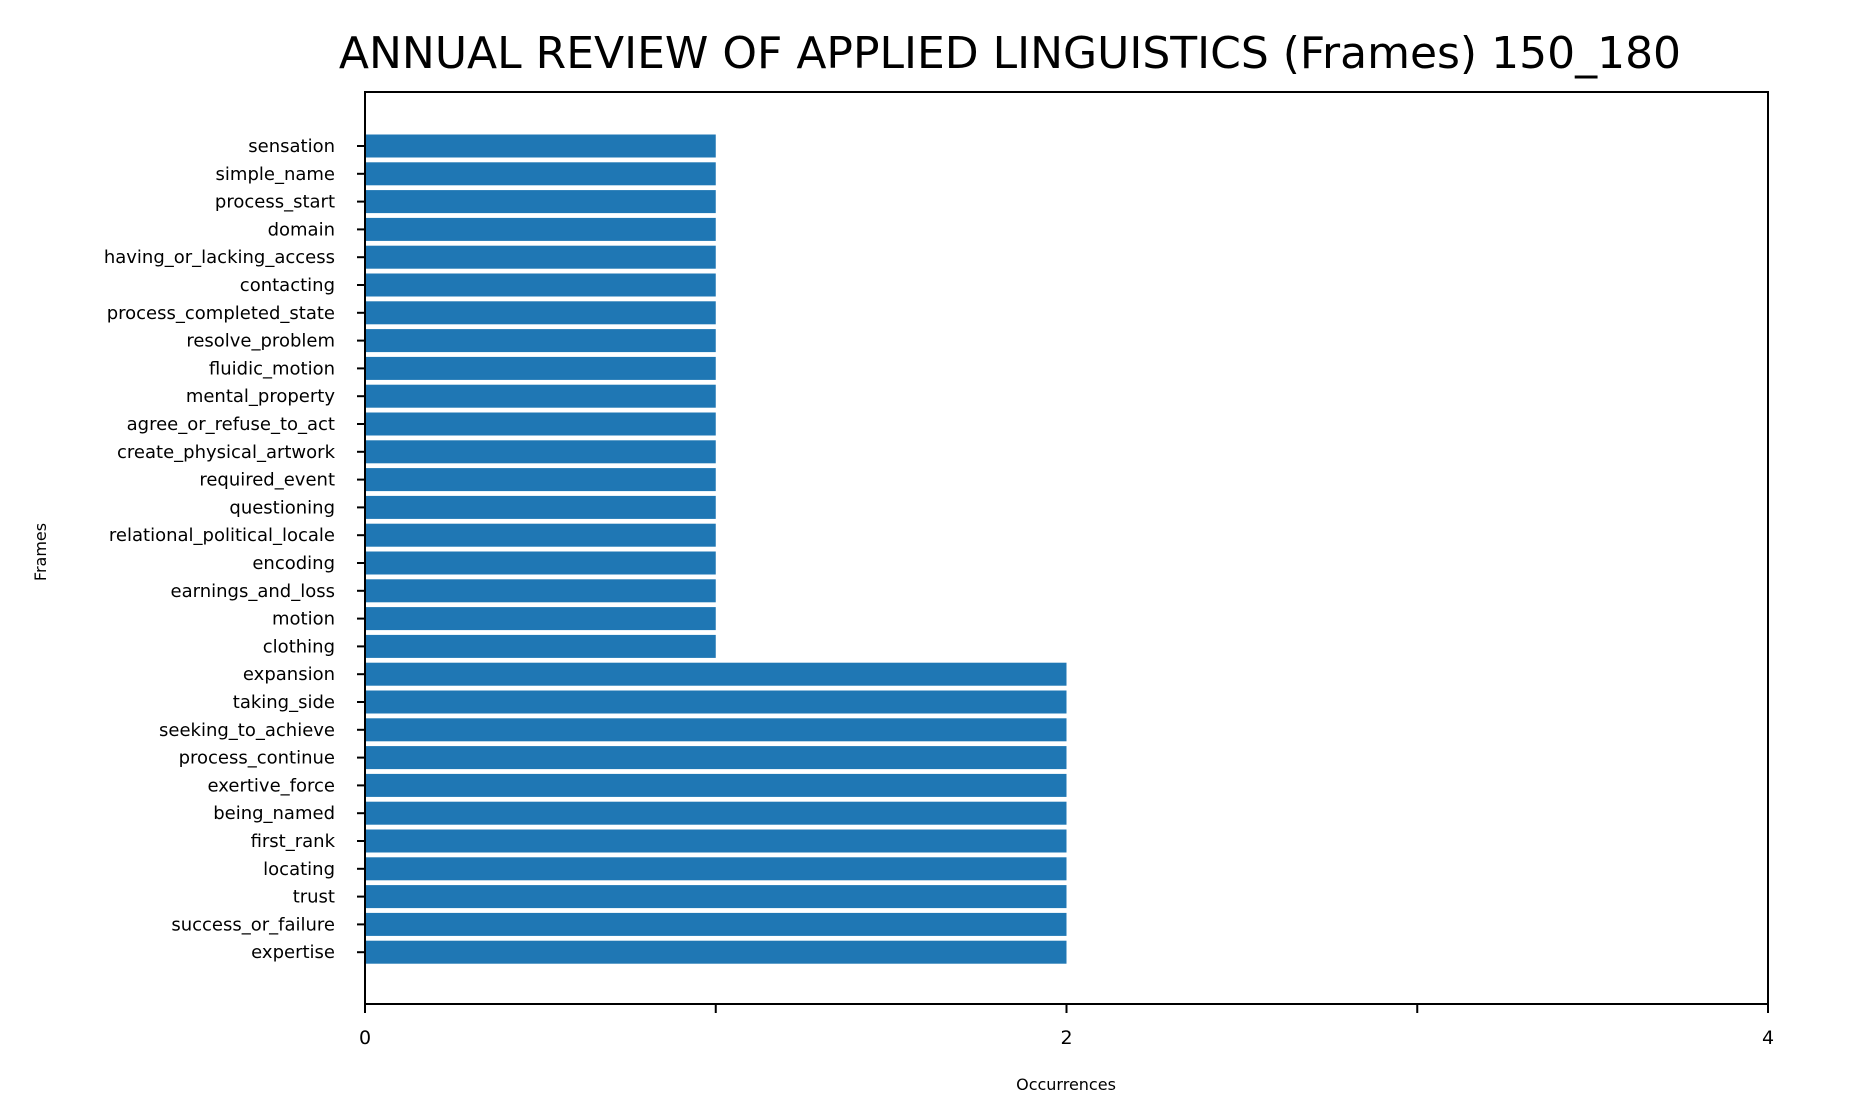 The width and height of the screenshot is (1854, 1118). I want to click on y-tick-label: domain, so click(301, 229).